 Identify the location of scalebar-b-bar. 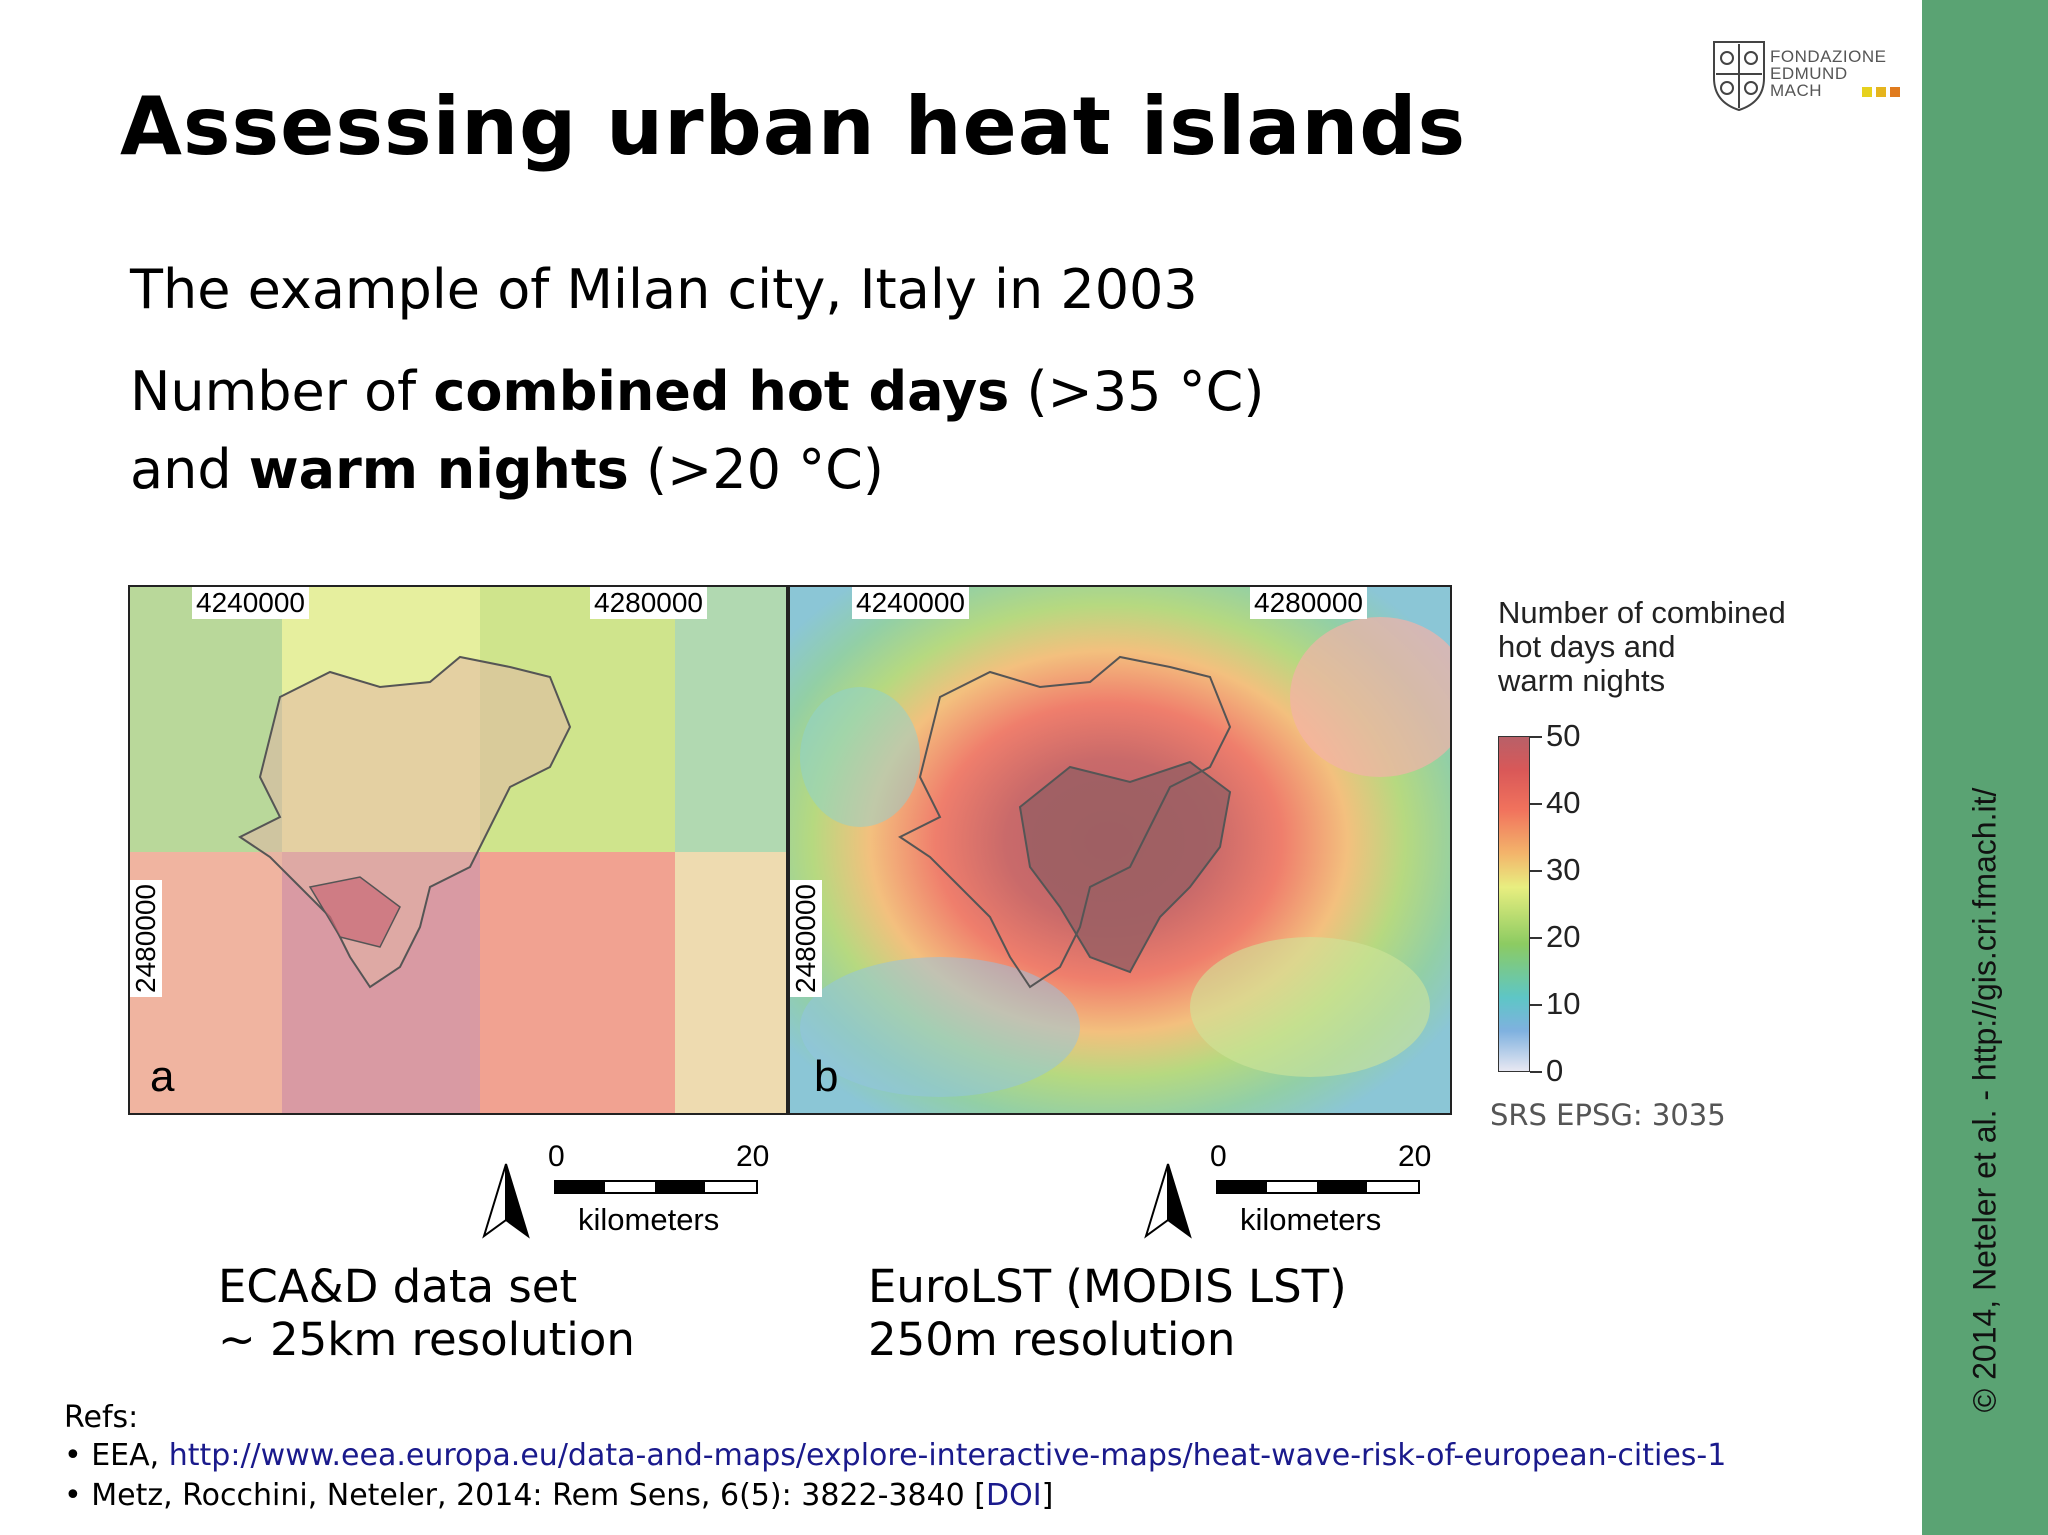
(1318, 1187).